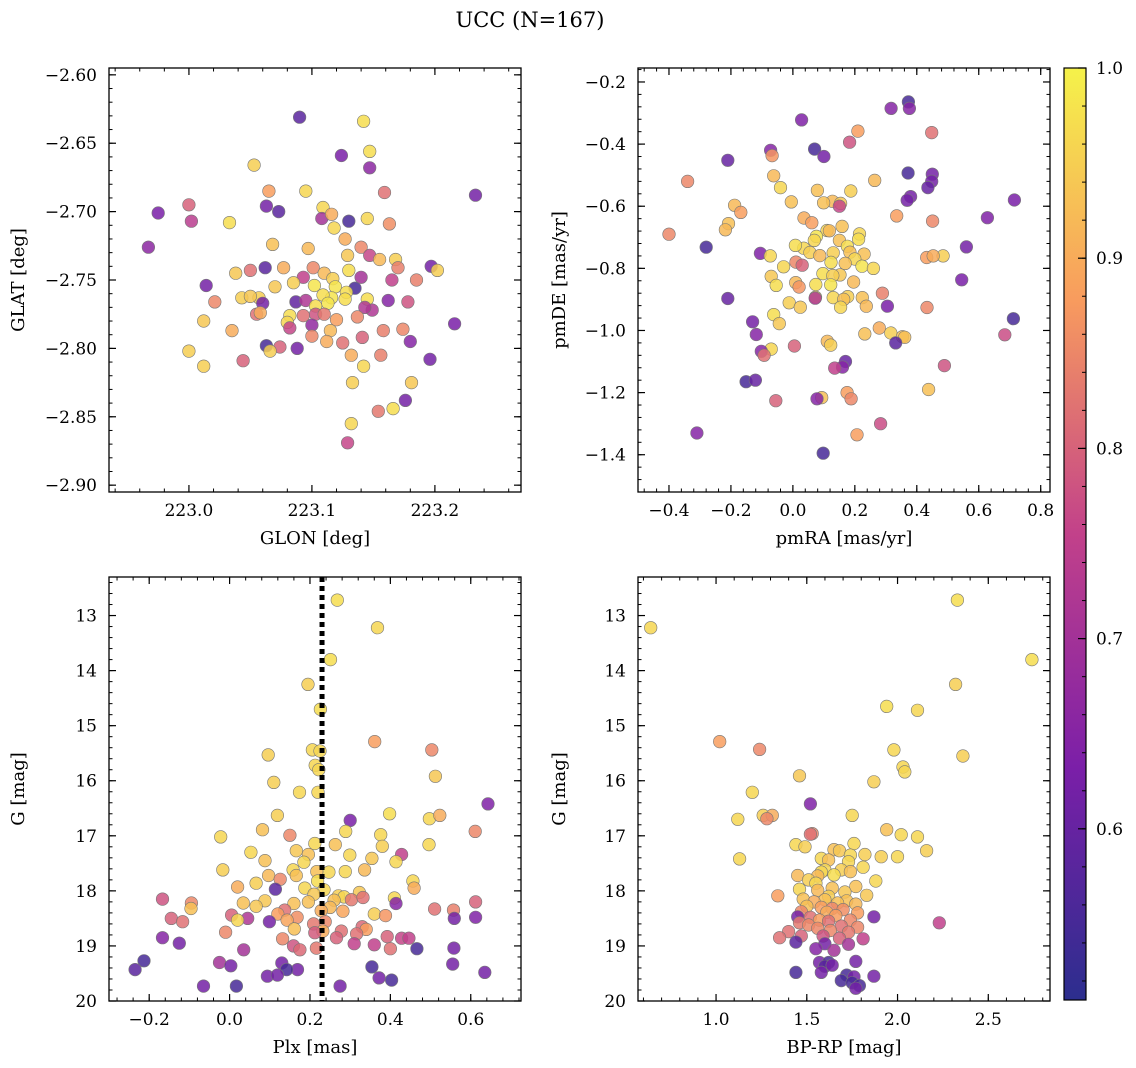 This screenshot has width=1136, height=1068. What do you see at coordinates (792, 511) in the screenshot?
I see `pm-x-tick-label: 0.0` at bounding box center [792, 511].